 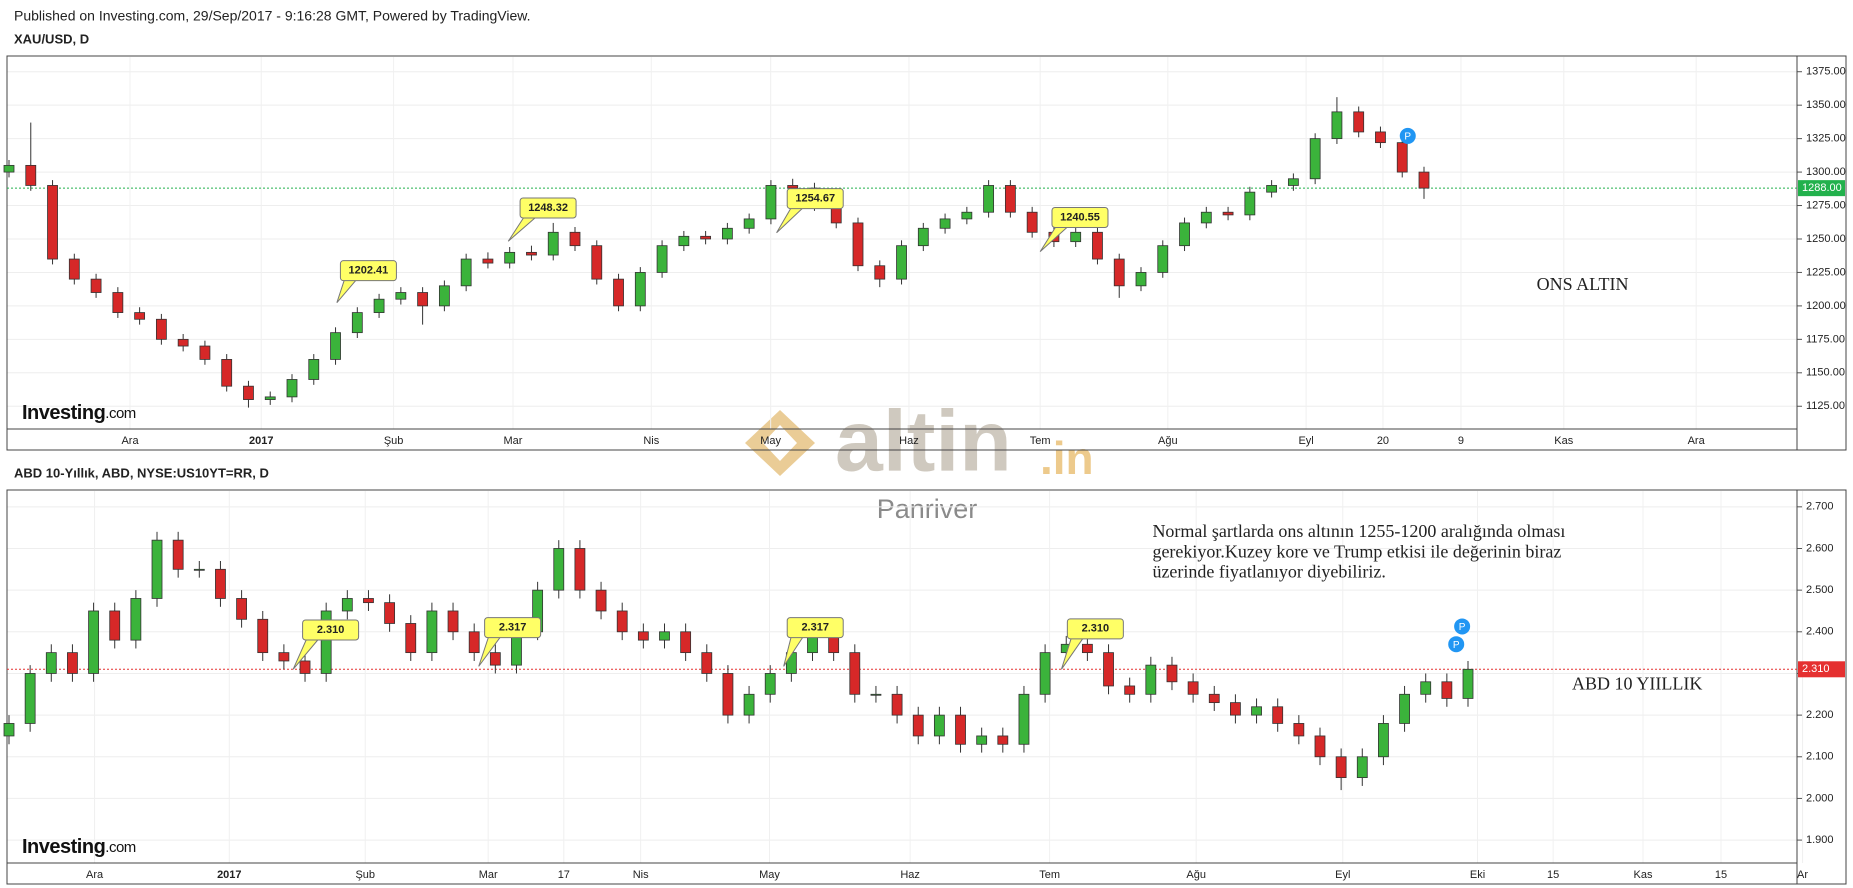 I want to click on y-tick-label: 2.100, so click(x=1820, y=757).